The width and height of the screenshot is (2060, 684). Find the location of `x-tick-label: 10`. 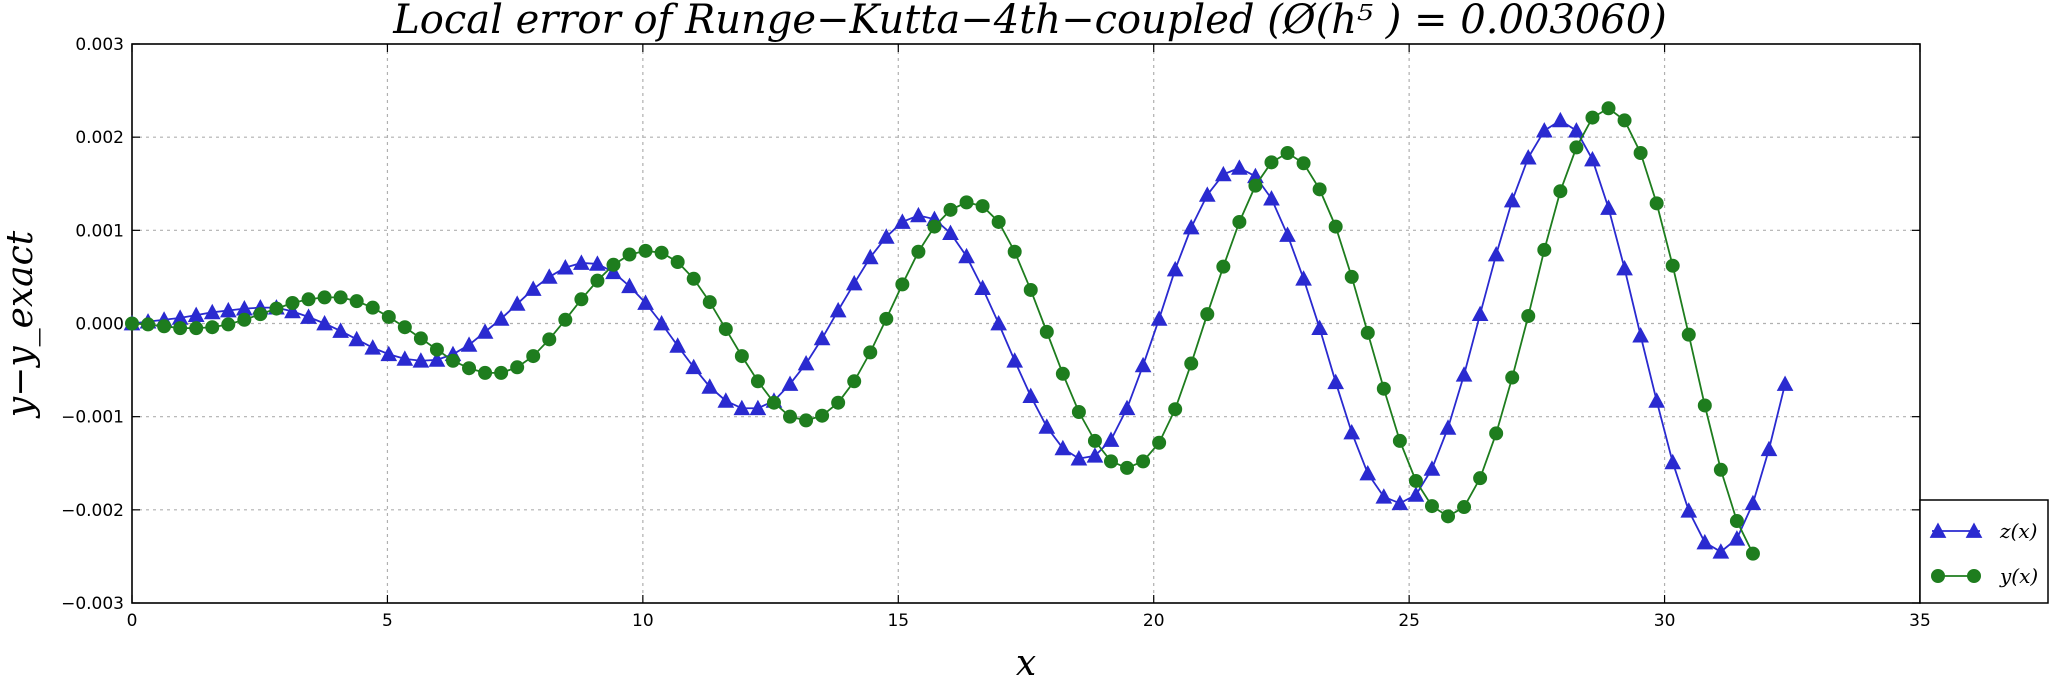

x-tick-label: 10 is located at coordinates (643, 621).